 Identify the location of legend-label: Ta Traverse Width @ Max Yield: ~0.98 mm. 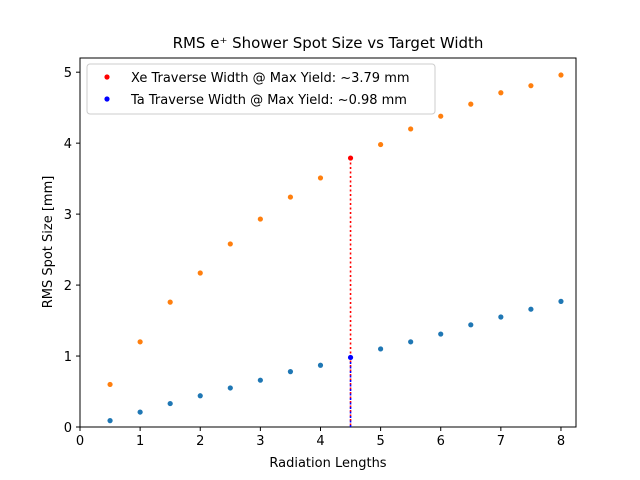
(268, 100).